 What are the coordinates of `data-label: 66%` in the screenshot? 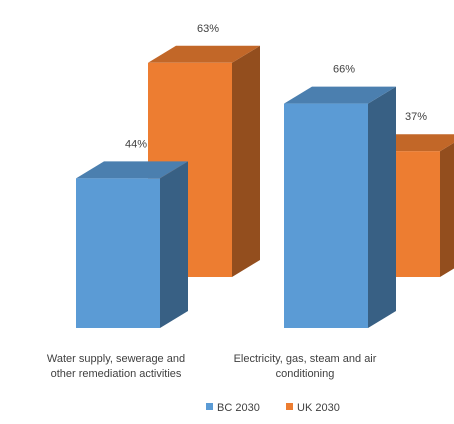 It's located at (344, 70).